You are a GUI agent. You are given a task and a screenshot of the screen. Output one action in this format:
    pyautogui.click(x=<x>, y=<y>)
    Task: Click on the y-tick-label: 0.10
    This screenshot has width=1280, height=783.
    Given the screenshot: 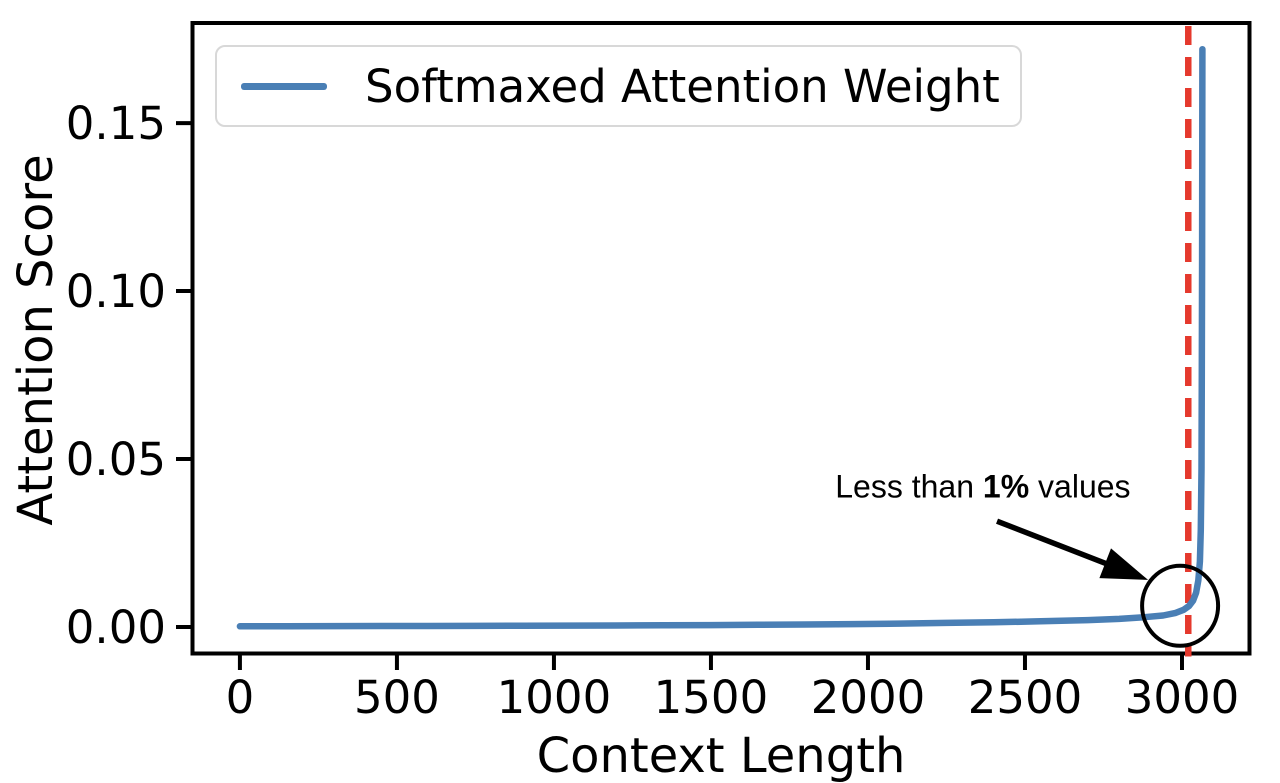 What is the action you would take?
    pyautogui.click(x=116, y=291)
    